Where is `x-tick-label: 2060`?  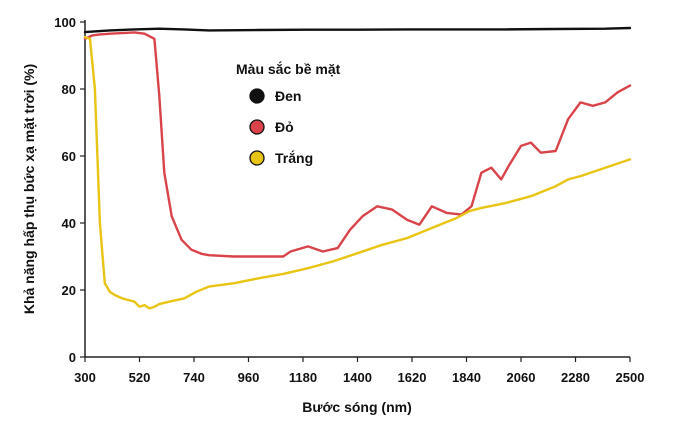 x-tick-label: 2060 is located at coordinates (521, 377).